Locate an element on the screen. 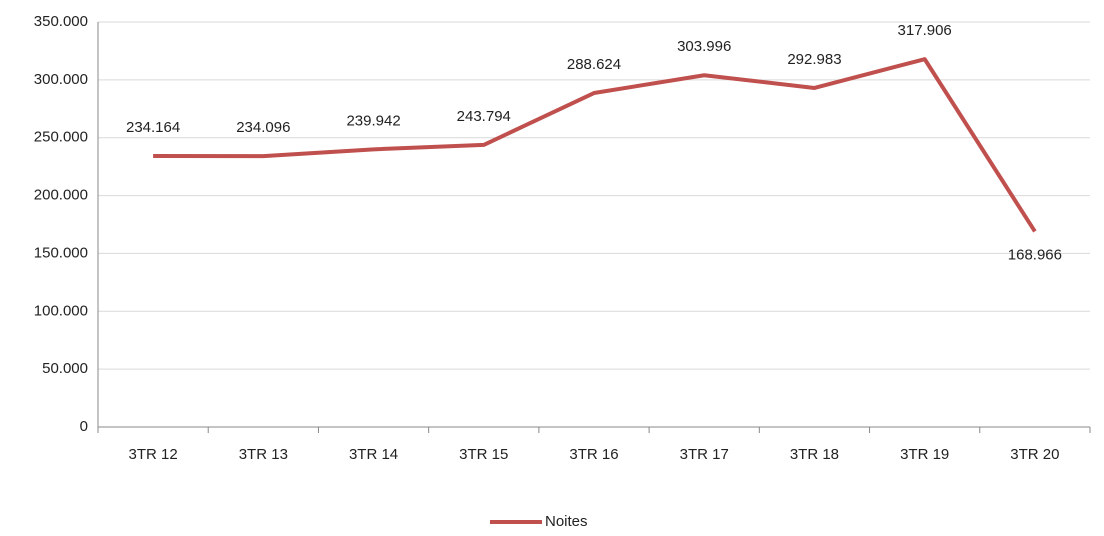 Image resolution: width=1104 pixels, height=536 pixels. data-label: 234.164 is located at coordinates (153, 127).